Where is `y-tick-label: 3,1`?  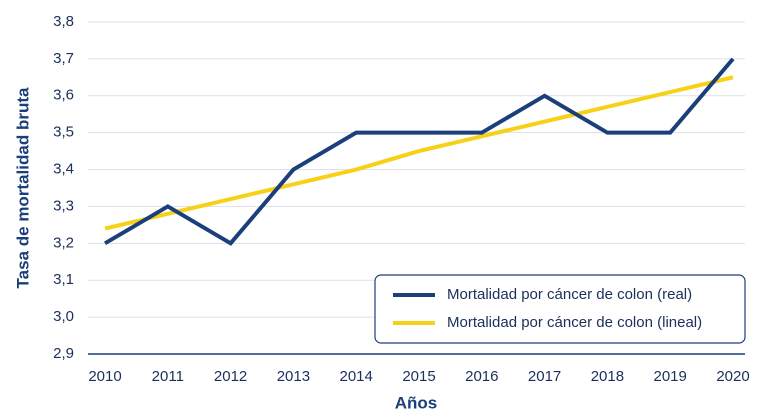
y-tick-label: 3,1 is located at coordinates (63, 279).